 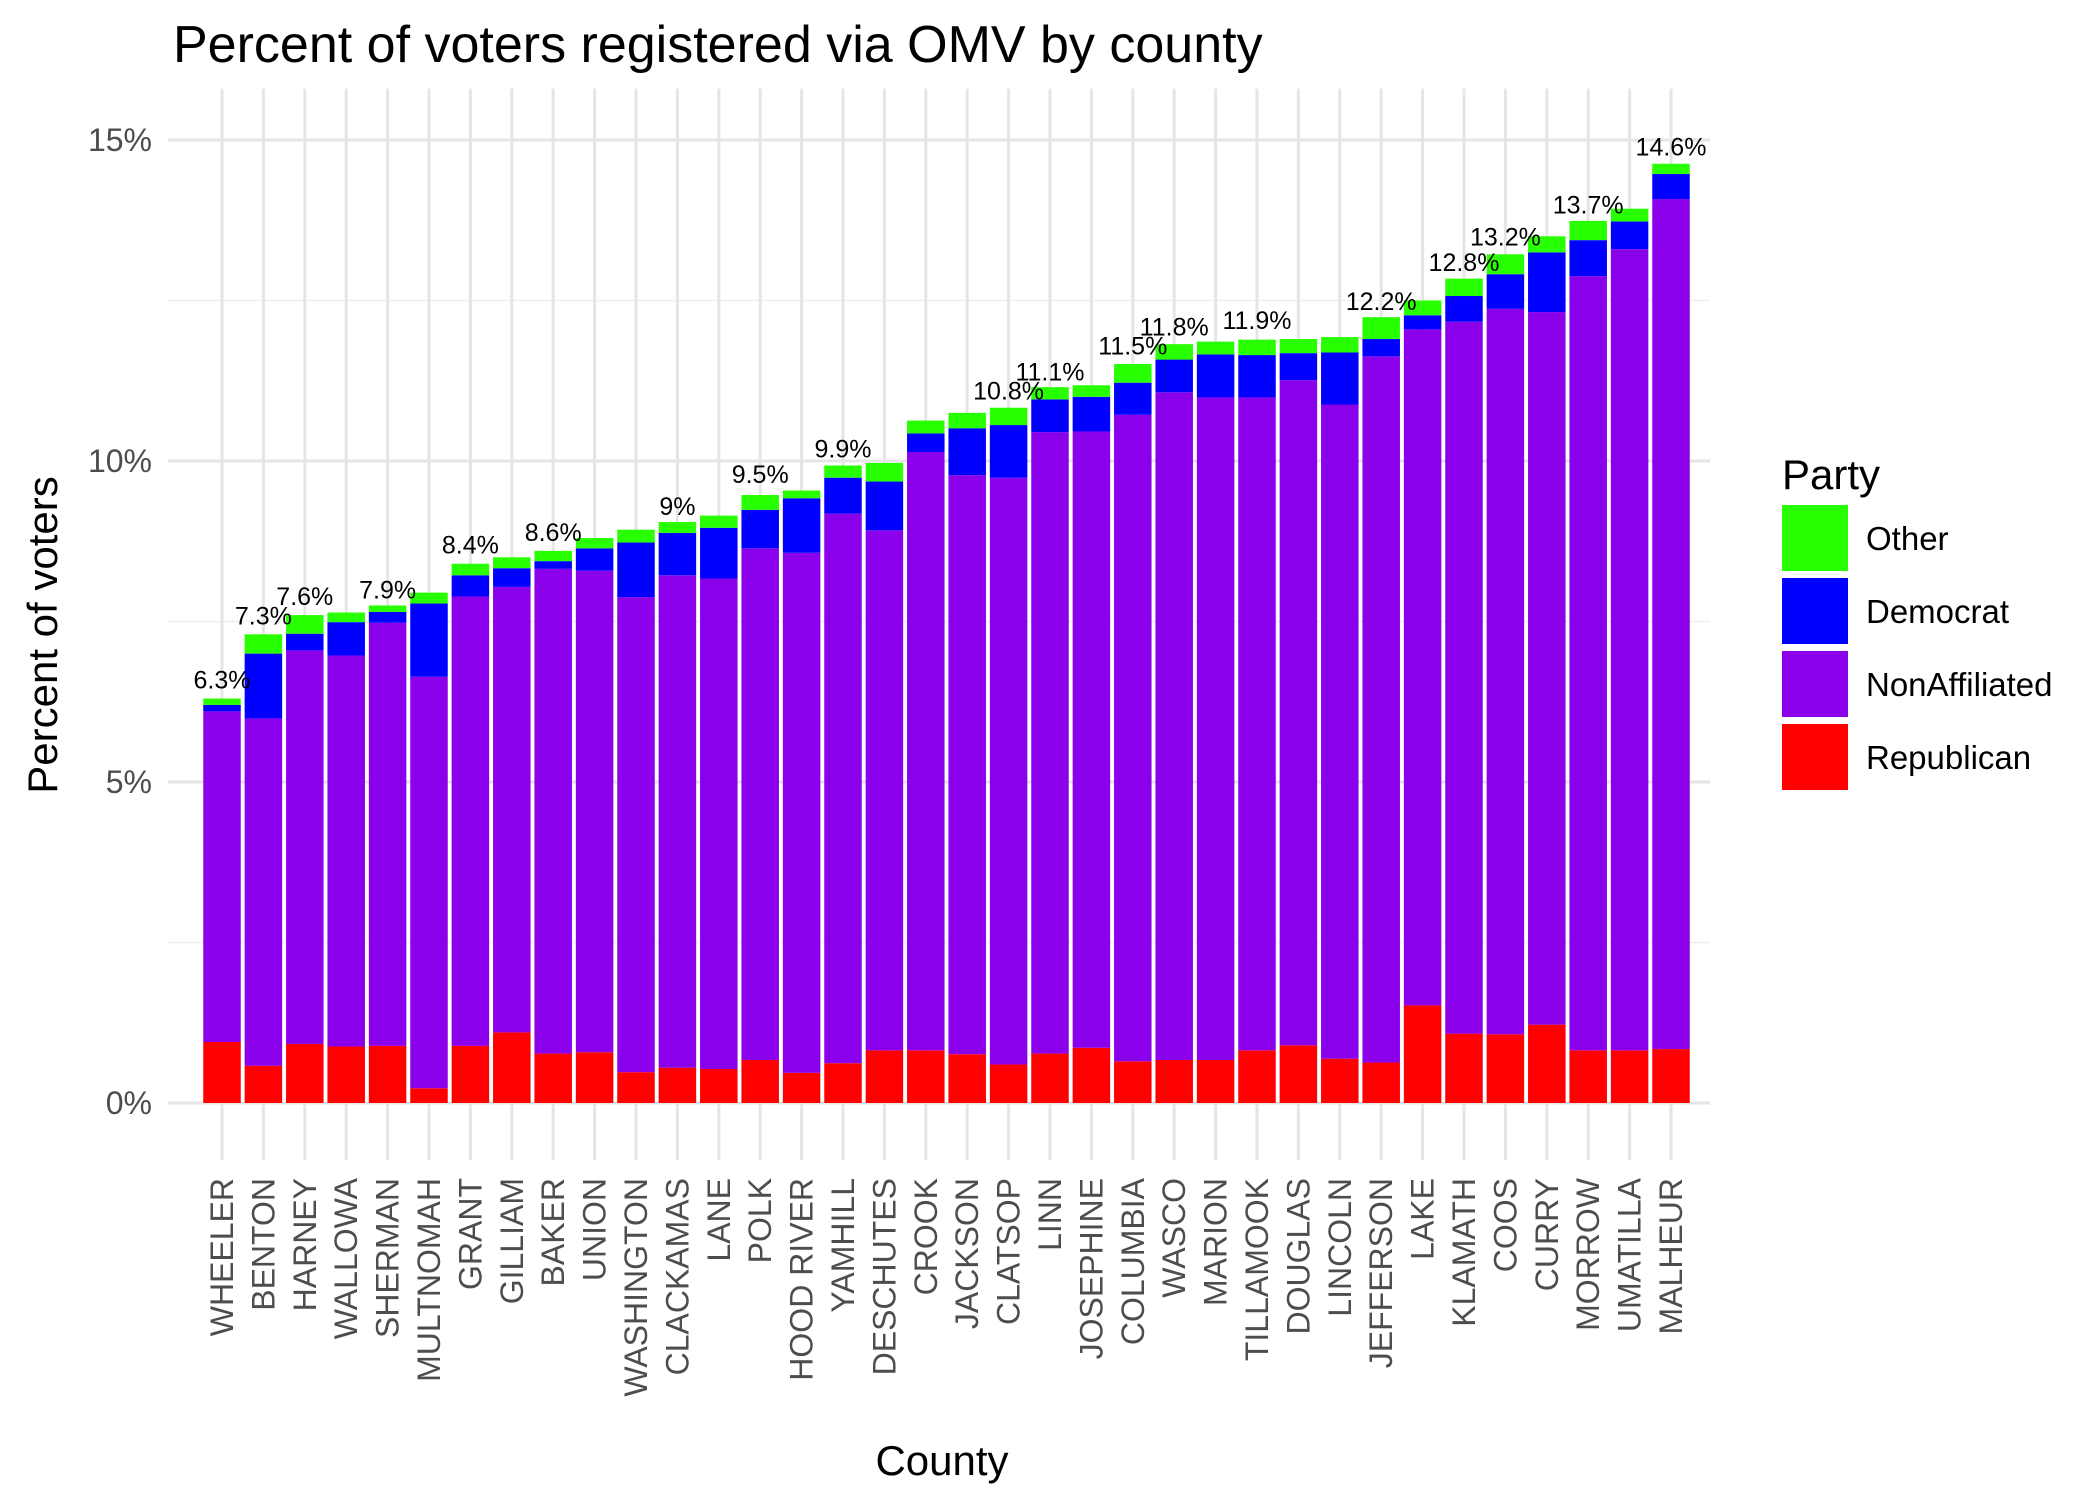 What do you see at coordinates (1132, 347) in the screenshot?
I see `total-label: 11.5%` at bounding box center [1132, 347].